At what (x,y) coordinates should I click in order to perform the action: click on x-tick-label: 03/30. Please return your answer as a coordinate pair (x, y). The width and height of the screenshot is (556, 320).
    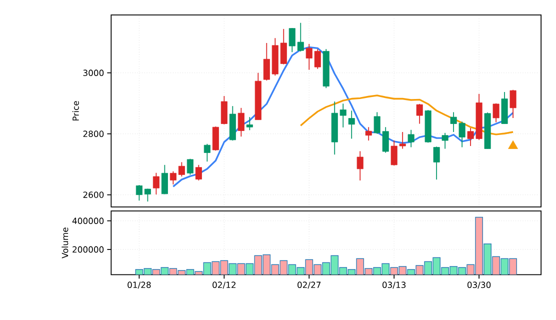
    Looking at the image, I should click on (479, 284).